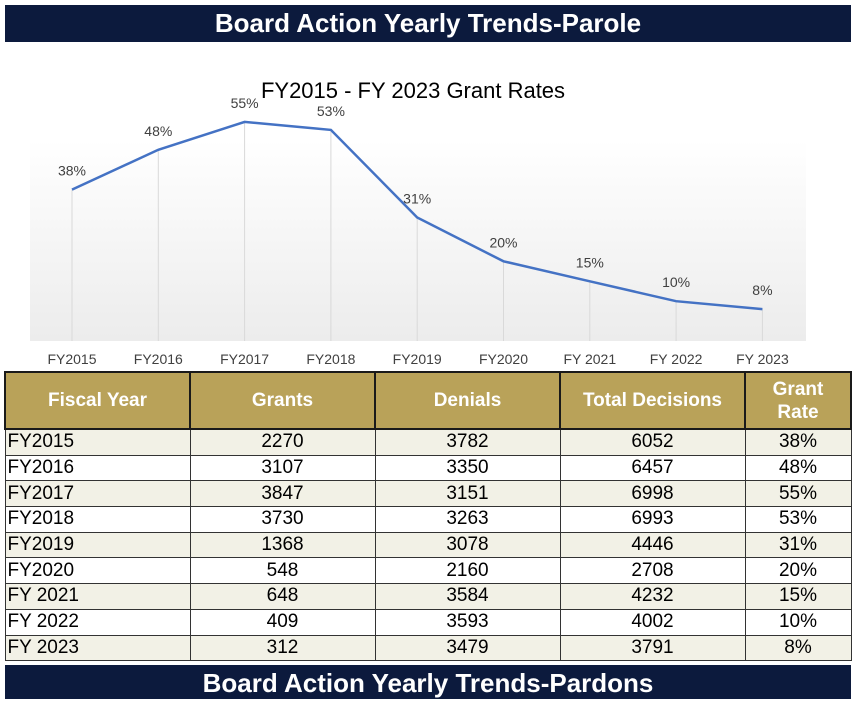 The image size is (853, 701). What do you see at coordinates (652, 519) in the screenshot?
I see `cell-total-decisions: 6993` at bounding box center [652, 519].